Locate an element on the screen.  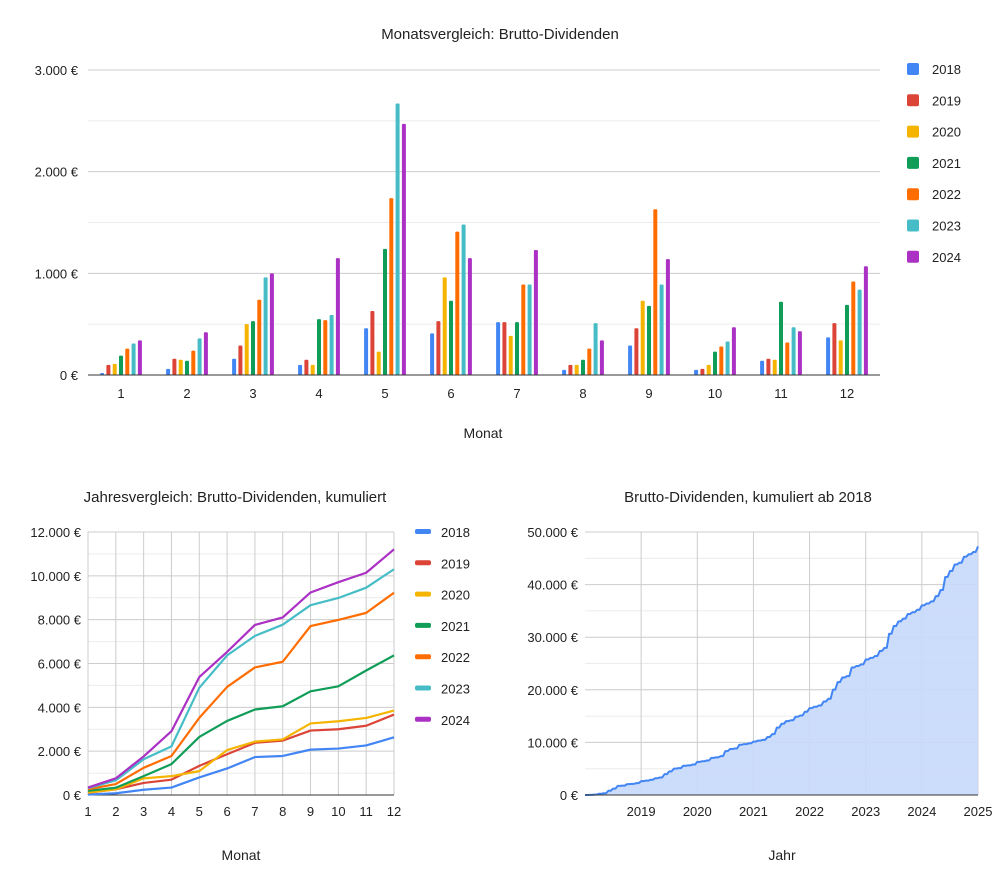
legend-label: 2021 is located at coordinates (946, 163).